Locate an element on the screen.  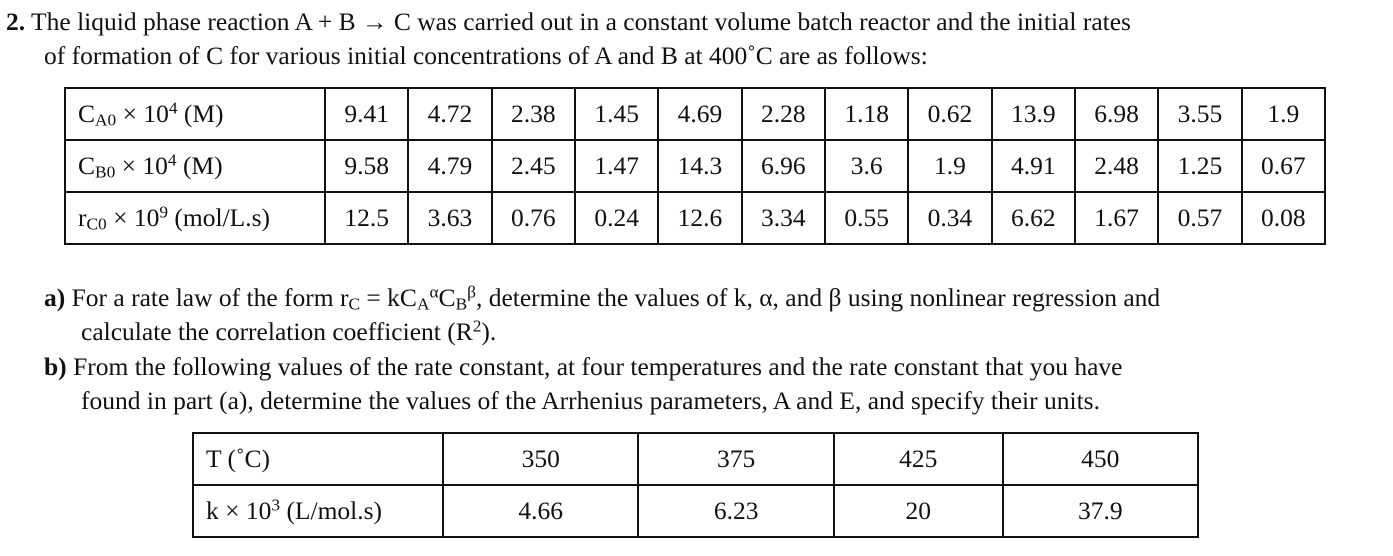
text: k × 10 is located at coordinates (239, 510).